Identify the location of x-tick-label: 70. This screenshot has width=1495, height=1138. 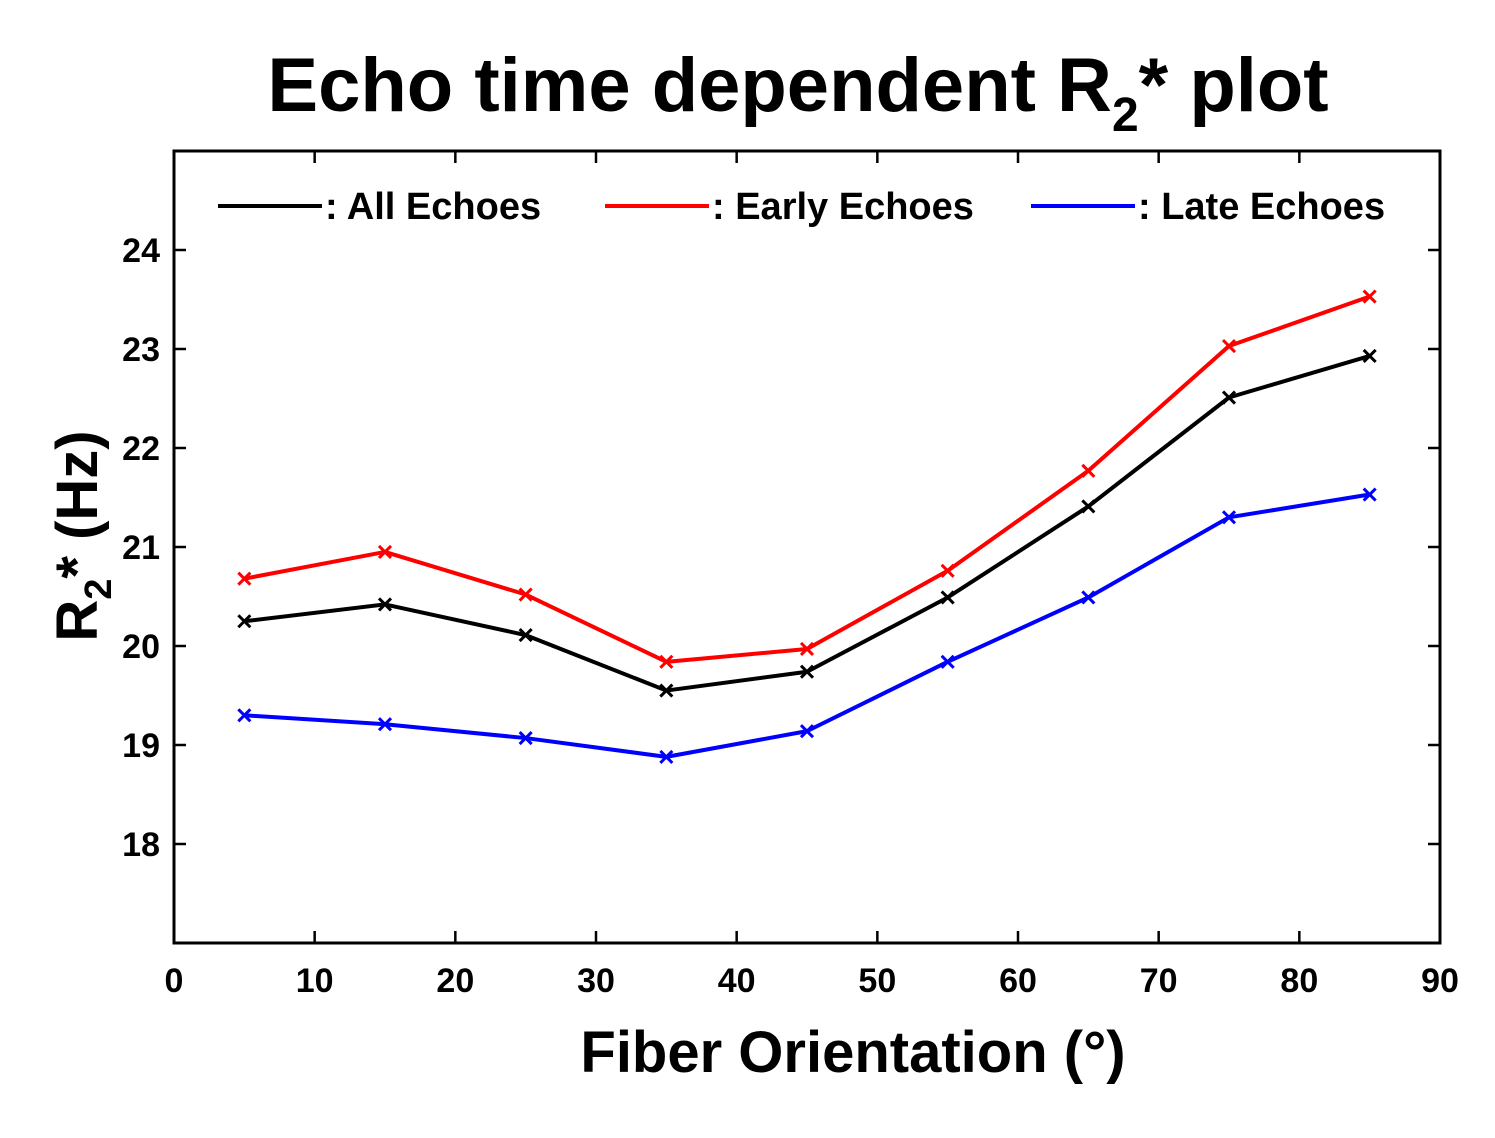
(1159, 981).